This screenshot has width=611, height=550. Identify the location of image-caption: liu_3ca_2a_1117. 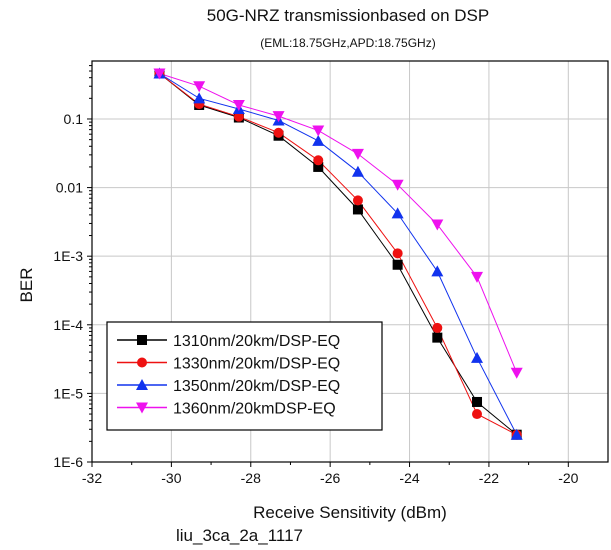
(239, 535).